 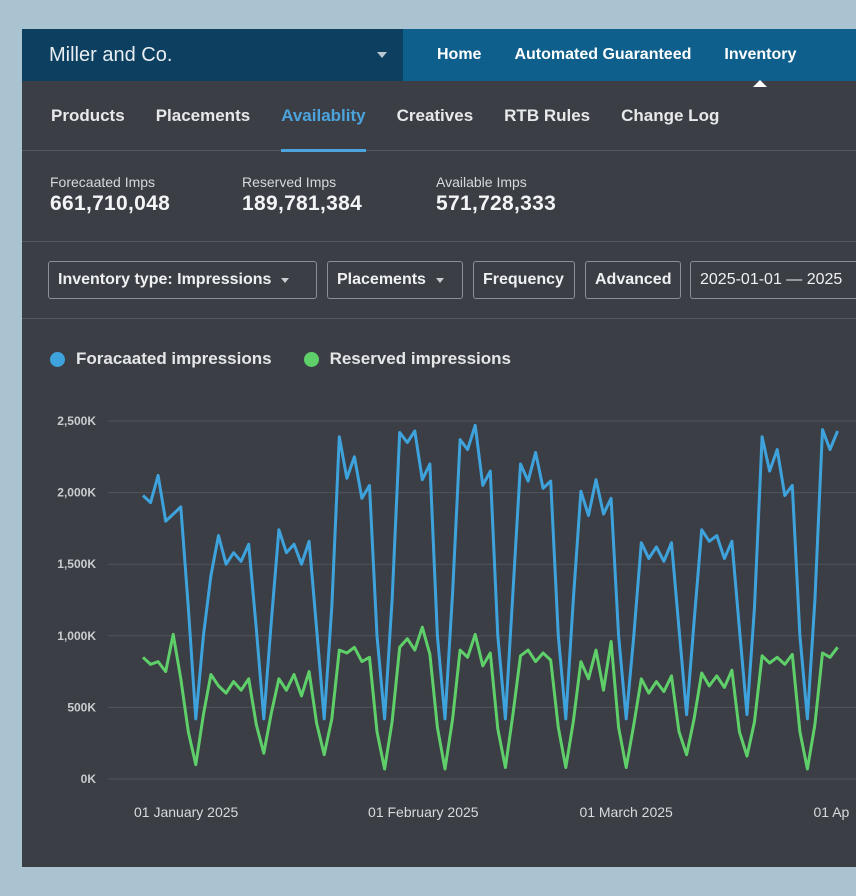 I want to click on tab-creatives: Creatives, so click(x=435, y=115).